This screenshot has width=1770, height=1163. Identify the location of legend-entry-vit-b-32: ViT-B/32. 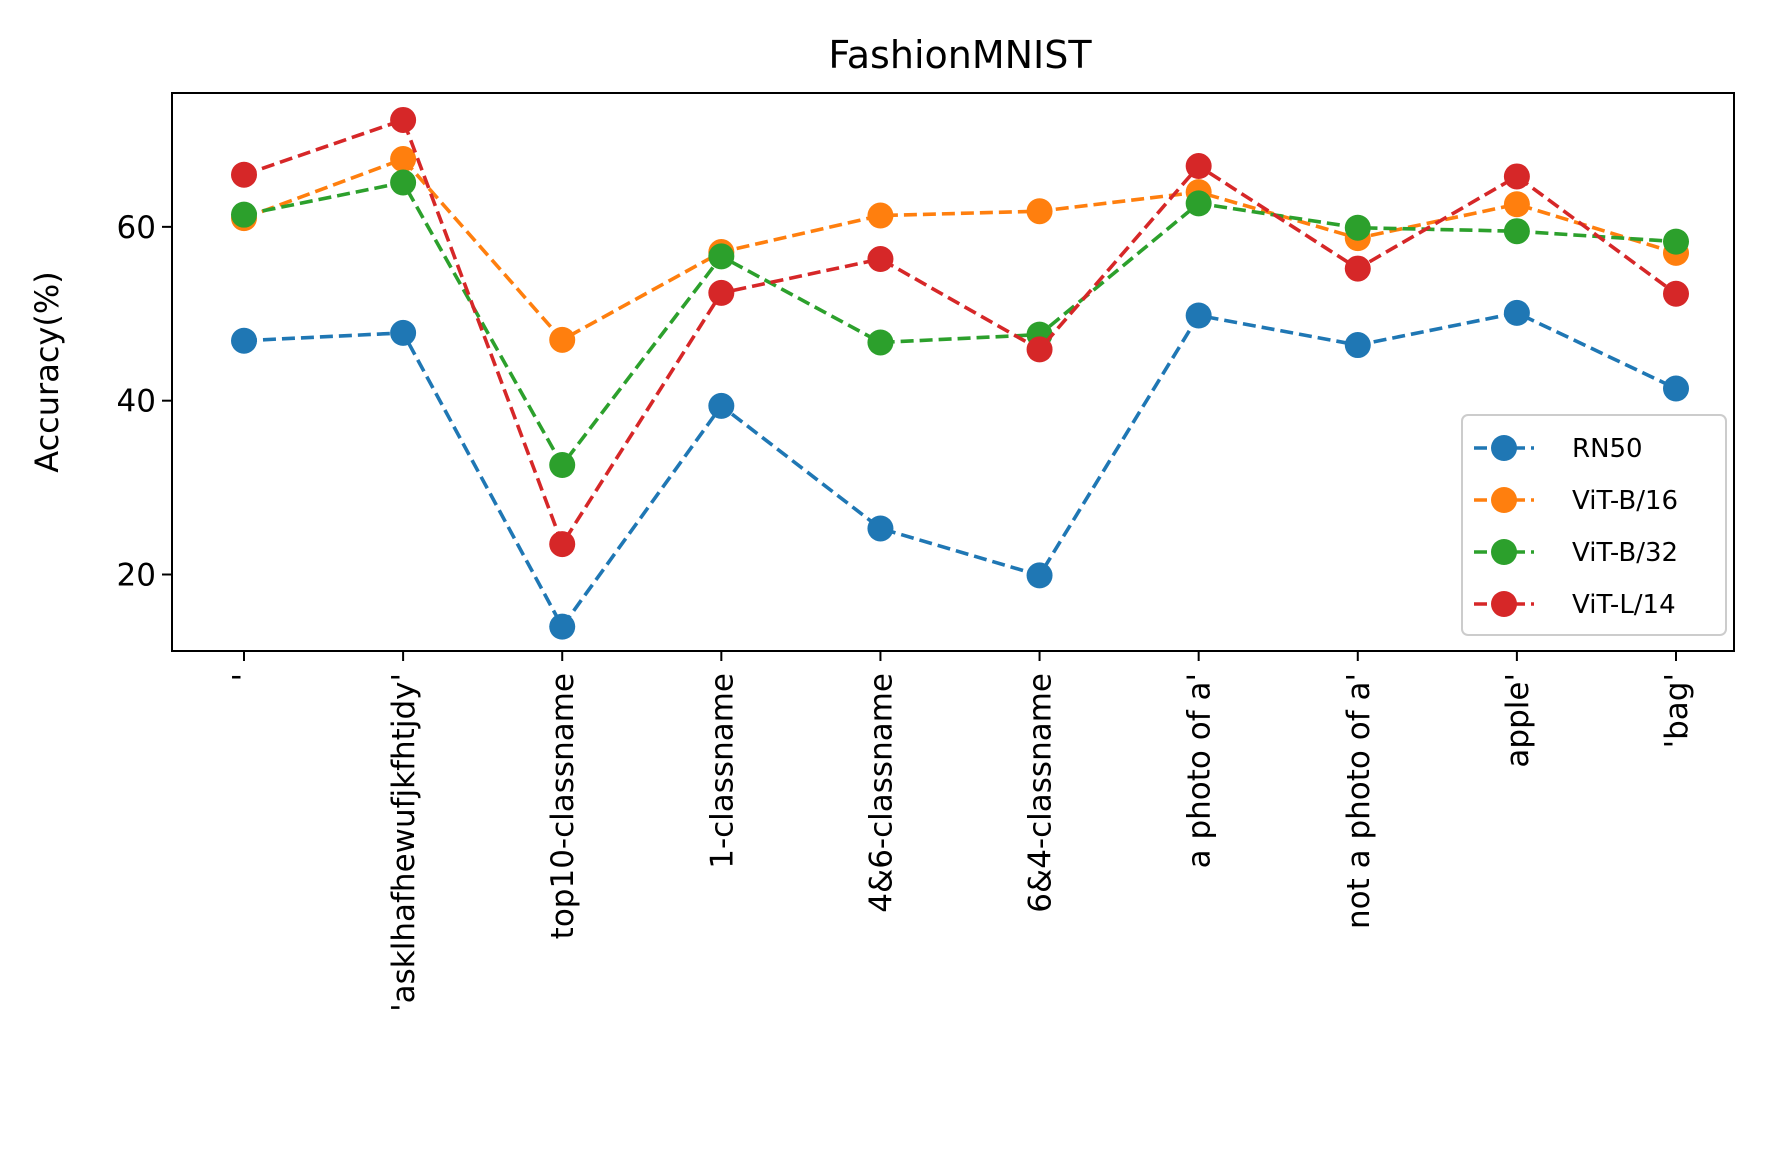
(1576, 553).